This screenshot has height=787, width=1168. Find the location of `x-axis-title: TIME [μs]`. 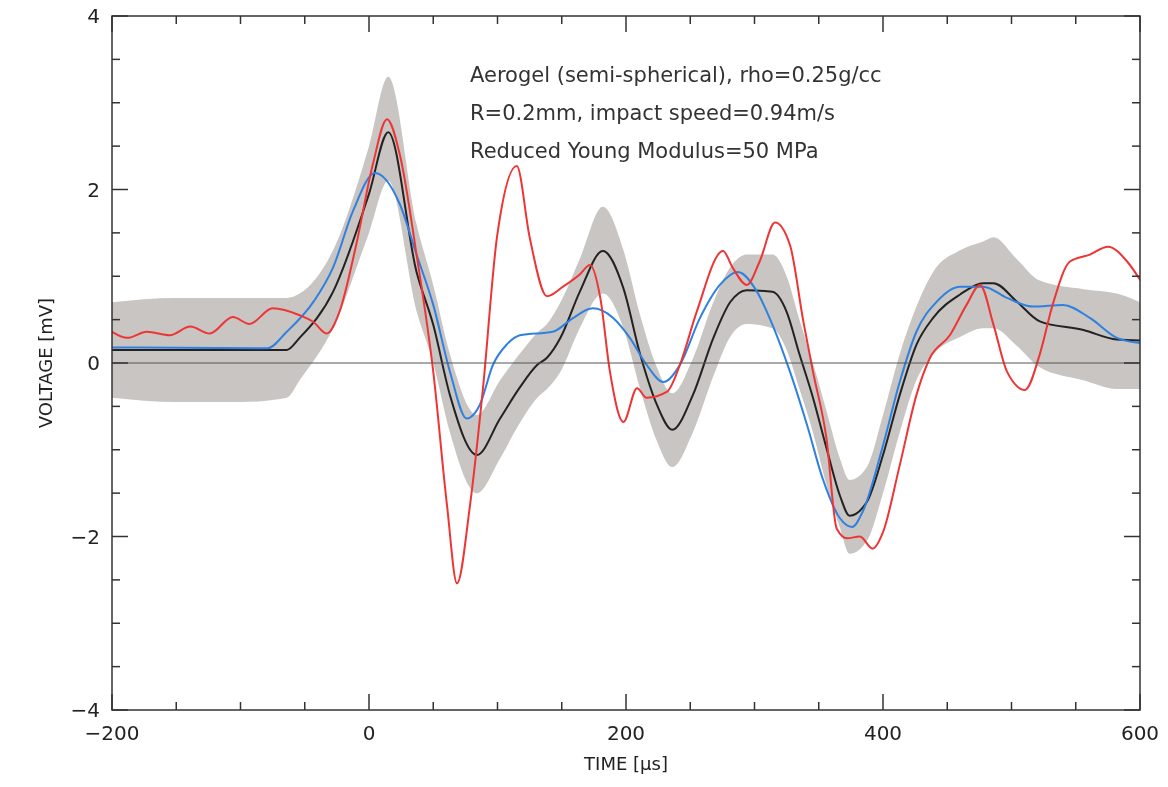

x-axis-title: TIME [μs] is located at coordinates (625, 763).